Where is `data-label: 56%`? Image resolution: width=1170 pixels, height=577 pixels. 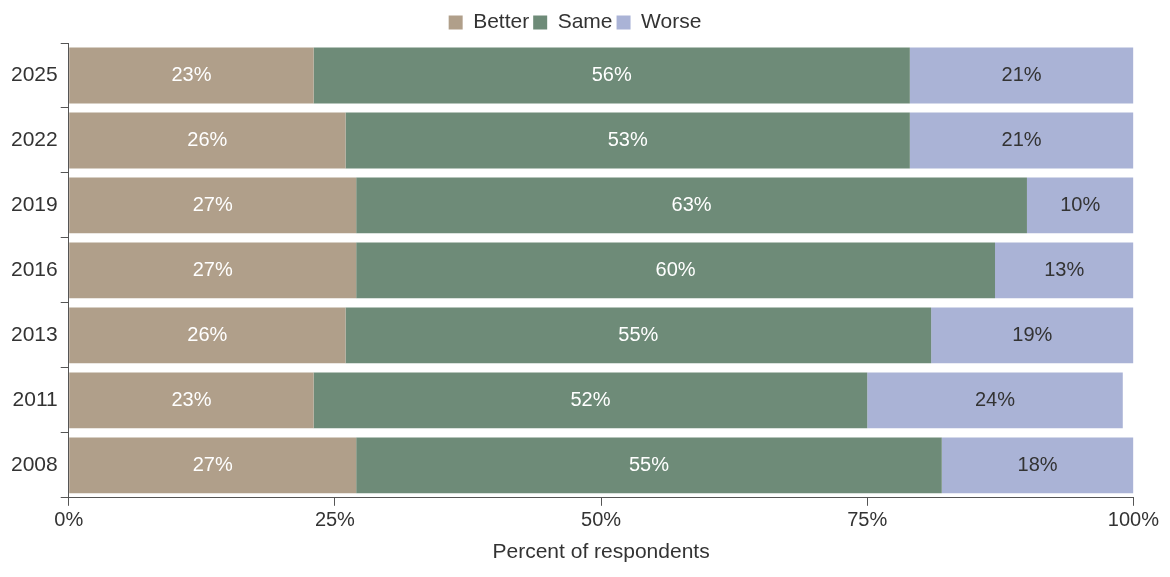
data-label: 56% is located at coordinates (611, 74).